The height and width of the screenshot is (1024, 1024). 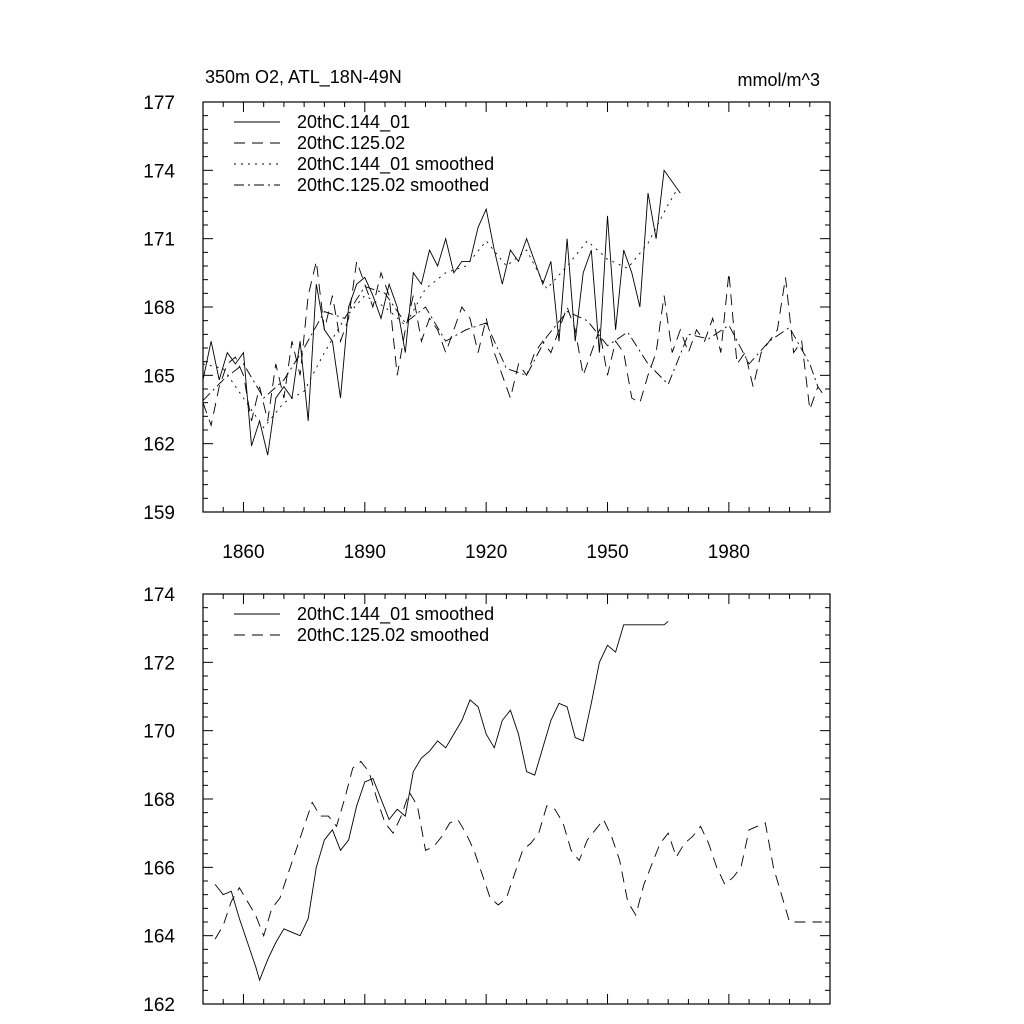 I want to click on legend-label: 20thC.125.02, so click(x=351, y=143).